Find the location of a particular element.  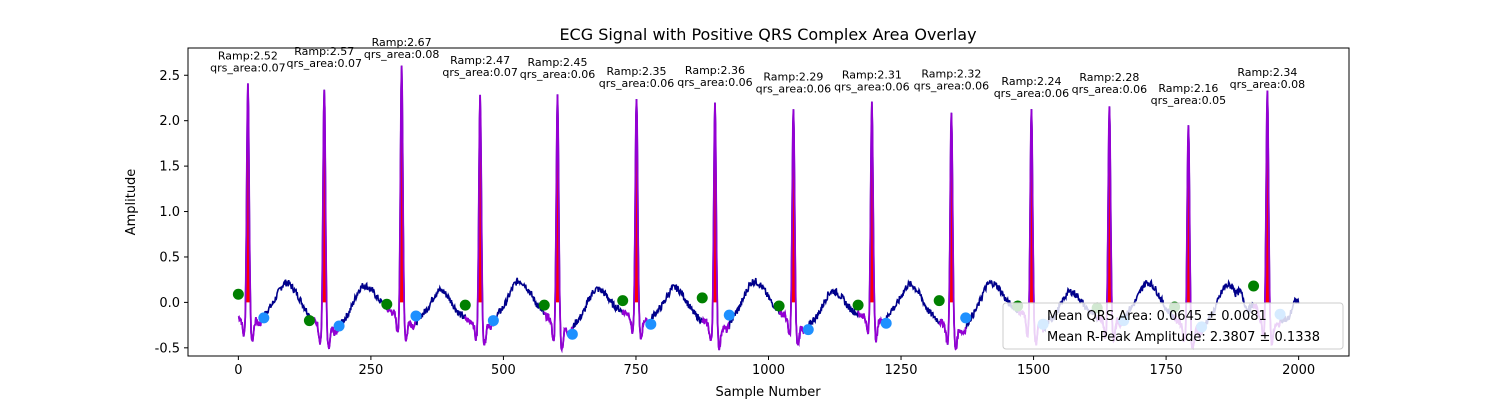

y-tick-label: 2.5 is located at coordinates (169, 76).